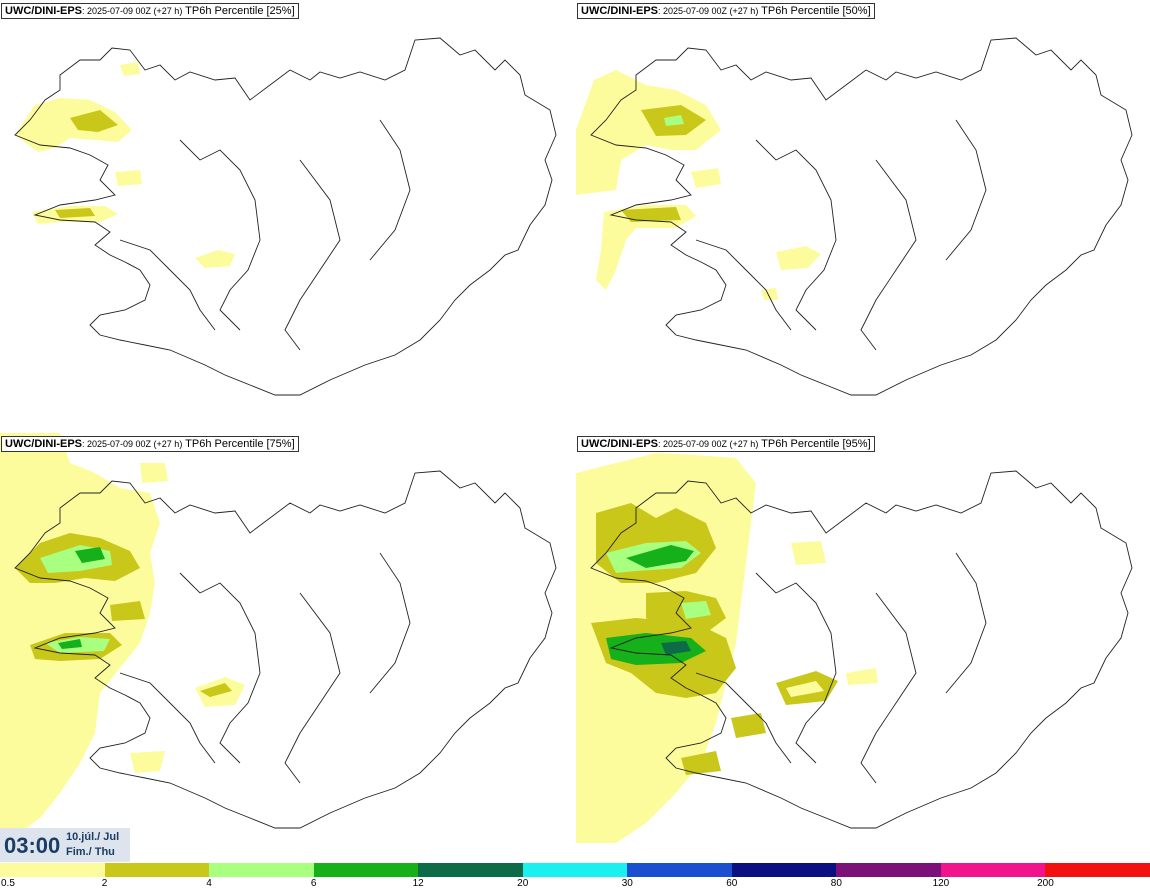  Describe the element at coordinates (8, 883) in the screenshot. I see `legend-label: 0.5` at that location.